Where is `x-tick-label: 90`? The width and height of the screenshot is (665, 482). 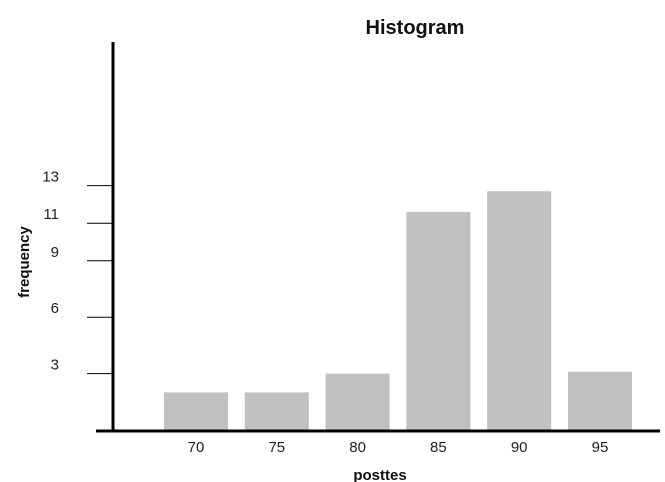 x-tick-label: 90 is located at coordinates (519, 447).